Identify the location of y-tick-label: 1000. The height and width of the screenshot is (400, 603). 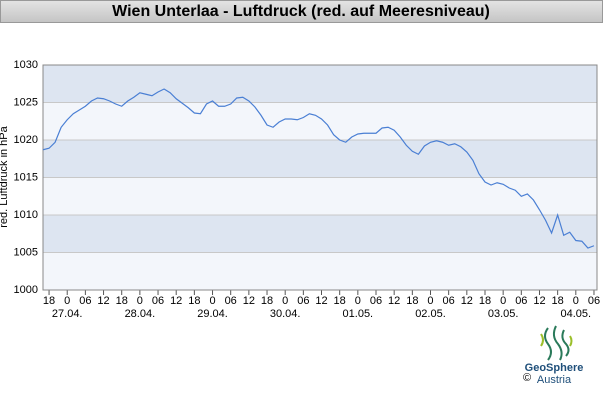
(26, 290).